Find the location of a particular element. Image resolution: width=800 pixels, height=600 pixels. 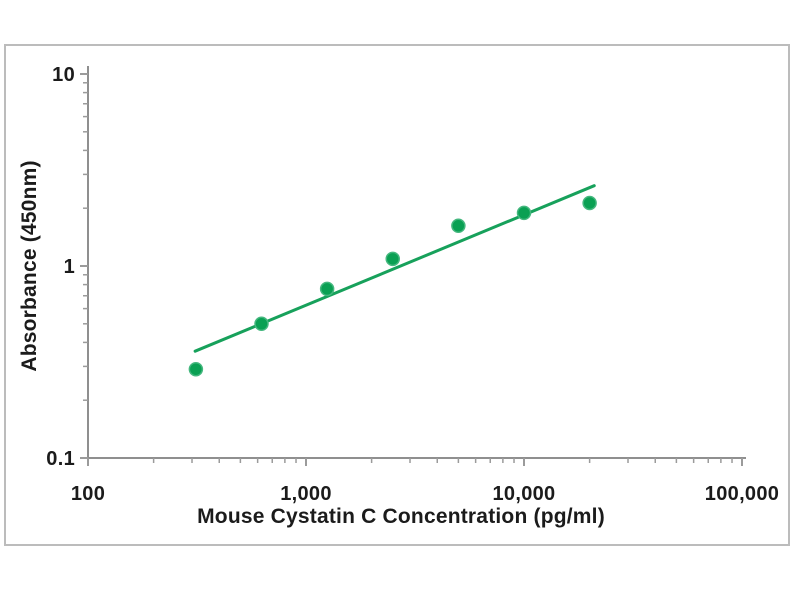

x-tick-label: 10,000 is located at coordinates (524, 494).